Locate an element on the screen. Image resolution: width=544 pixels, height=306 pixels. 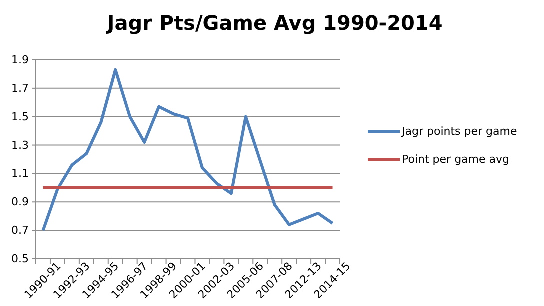
y-tick-label: 1.9 is located at coordinates (20, 60).